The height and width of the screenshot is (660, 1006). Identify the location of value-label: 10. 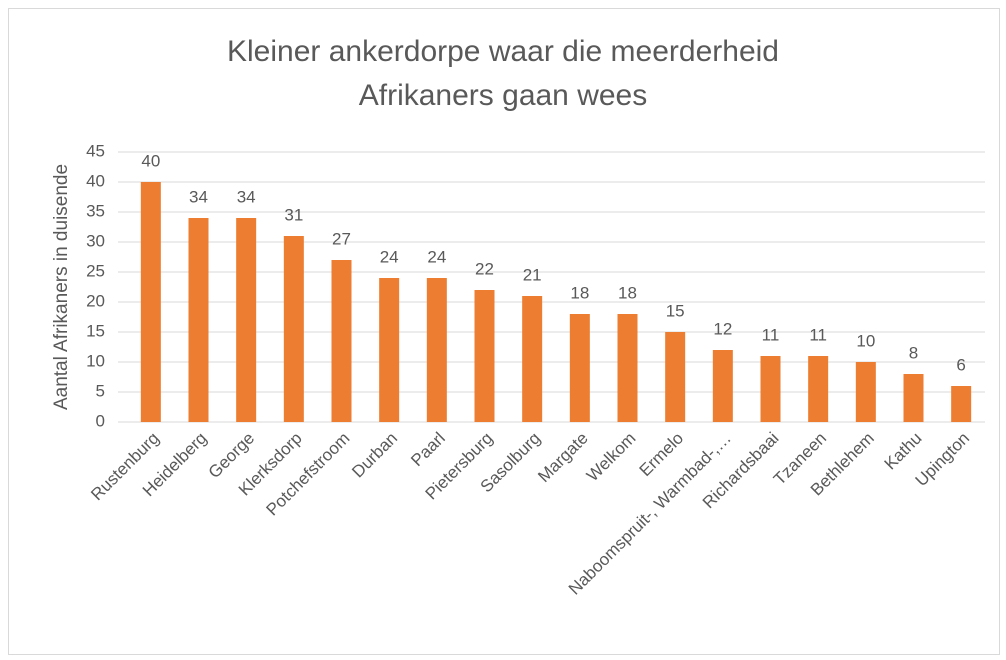
(865, 340).